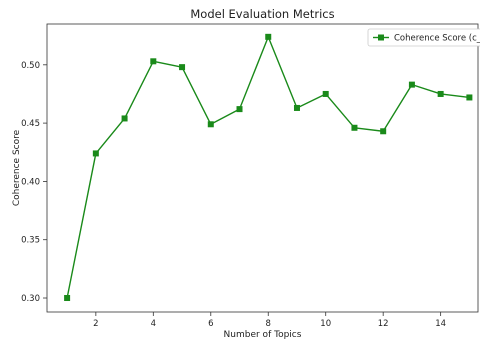 This screenshot has width=480, height=342. Describe the element at coordinates (381, 37) in the screenshot. I see `legend-marker` at that location.